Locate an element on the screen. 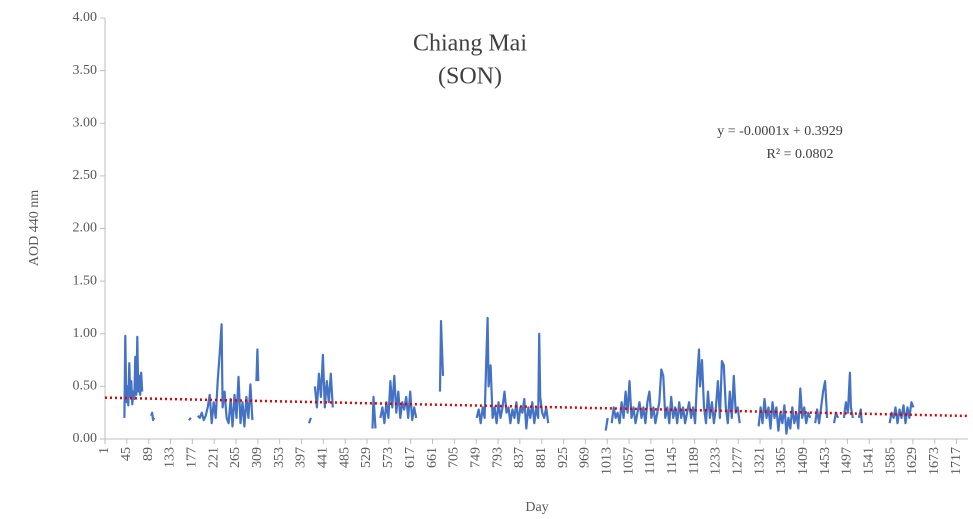 This screenshot has height=519, width=973. chart-subtitle: (SON) is located at coordinates (470, 77).